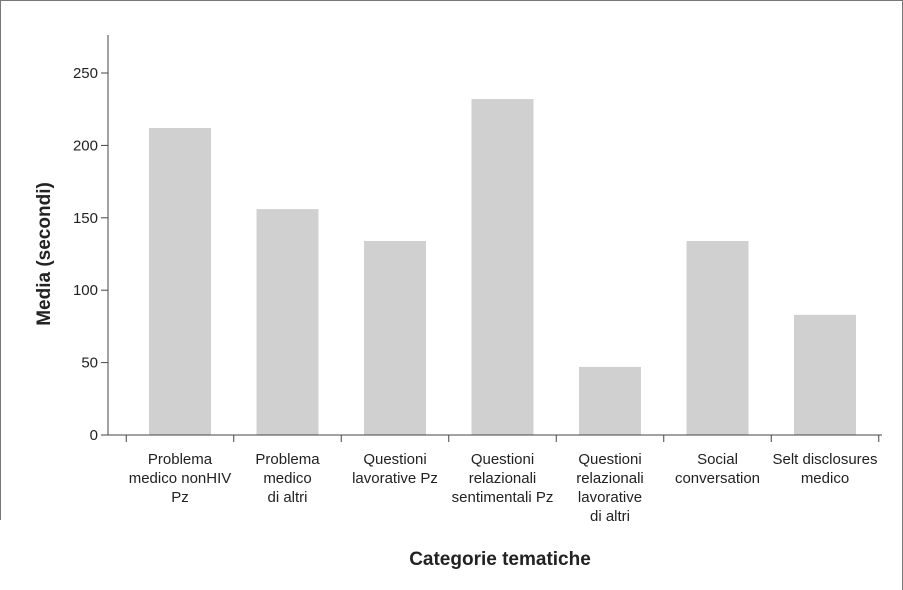 The width and height of the screenshot is (903, 590). Describe the element at coordinates (503, 478) in the screenshot. I see `x-tick-label: Questioni relazionali sentimentali Pz` at that location.